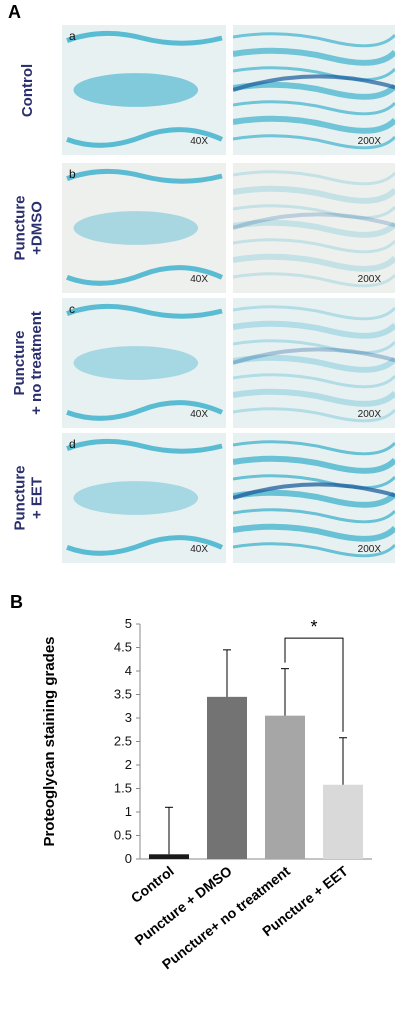  What do you see at coordinates (128, 717) in the screenshot?
I see `y-tick-label: 3` at bounding box center [128, 717].